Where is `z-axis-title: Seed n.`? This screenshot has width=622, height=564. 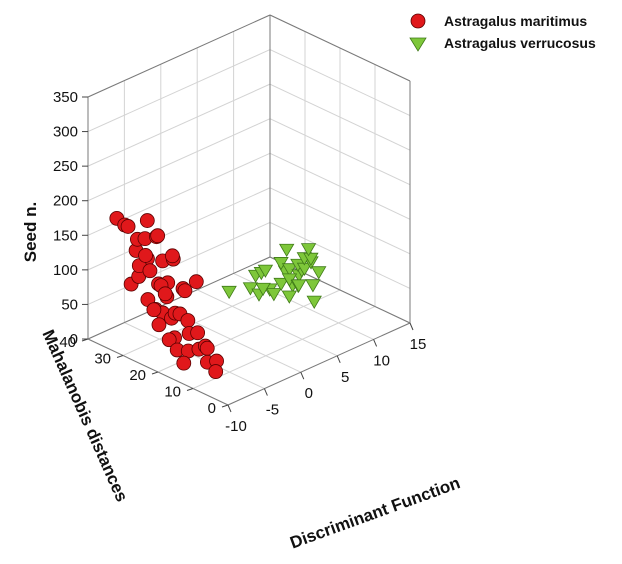
z-axis-title: Seed n. is located at coordinates (30, 232).